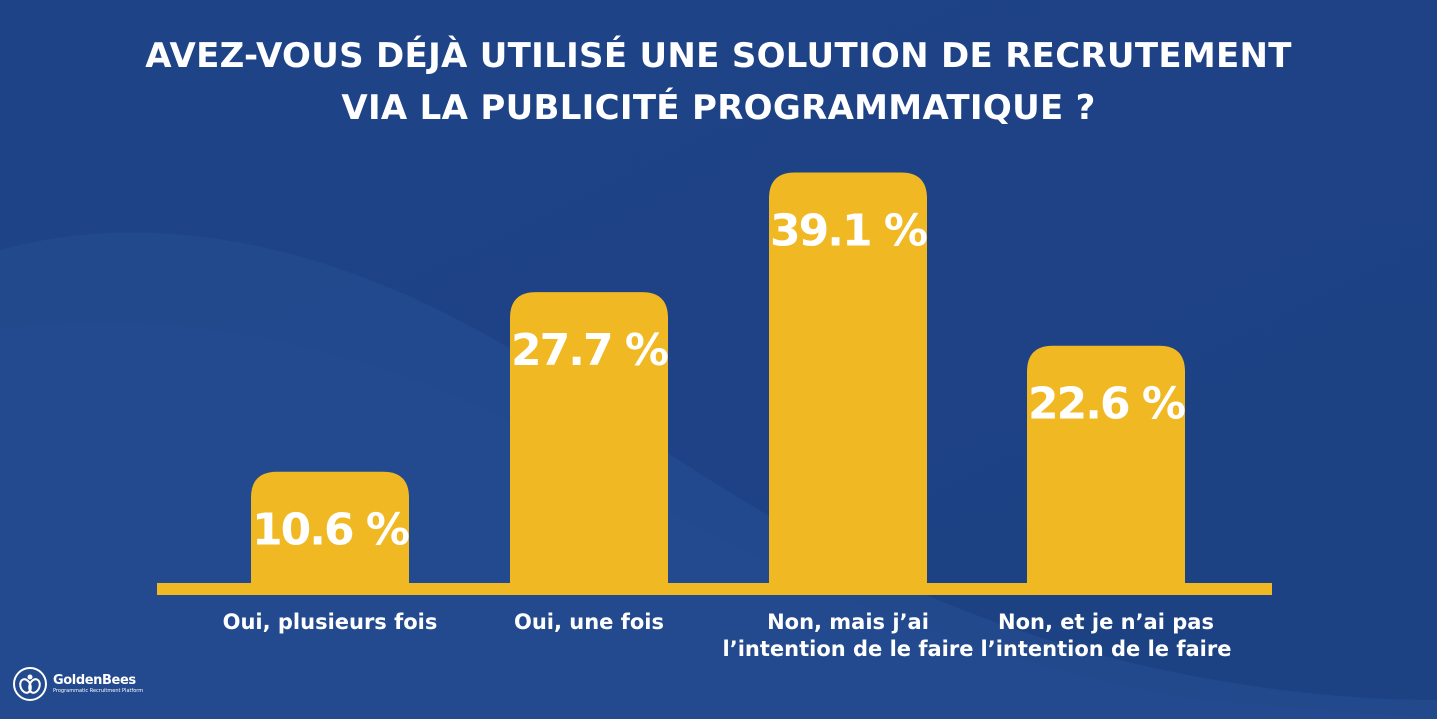 Image resolution: width=1437 pixels, height=719 pixels. What do you see at coordinates (98, 690) in the screenshot?
I see `brand-tagline: Programmatic Recruitment Platform` at bounding box center [98, 690].